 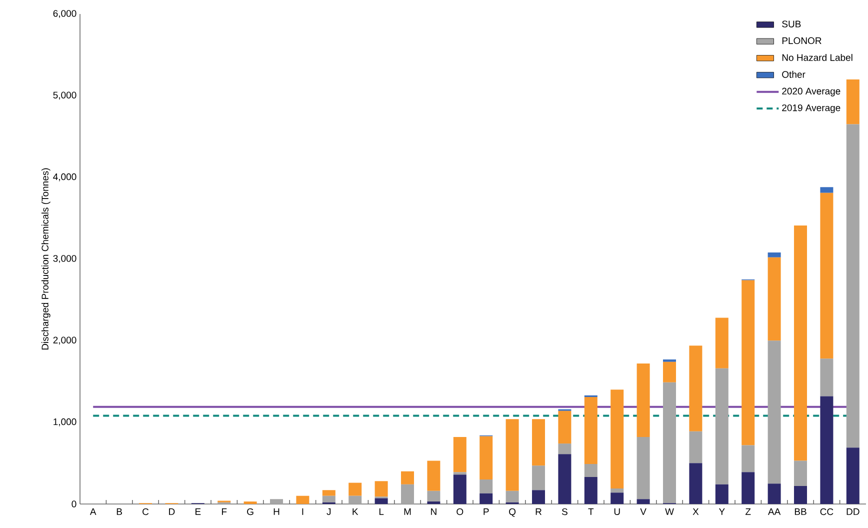 I want to click on y-tick-label: 4,000, so click(x=64, y=177).